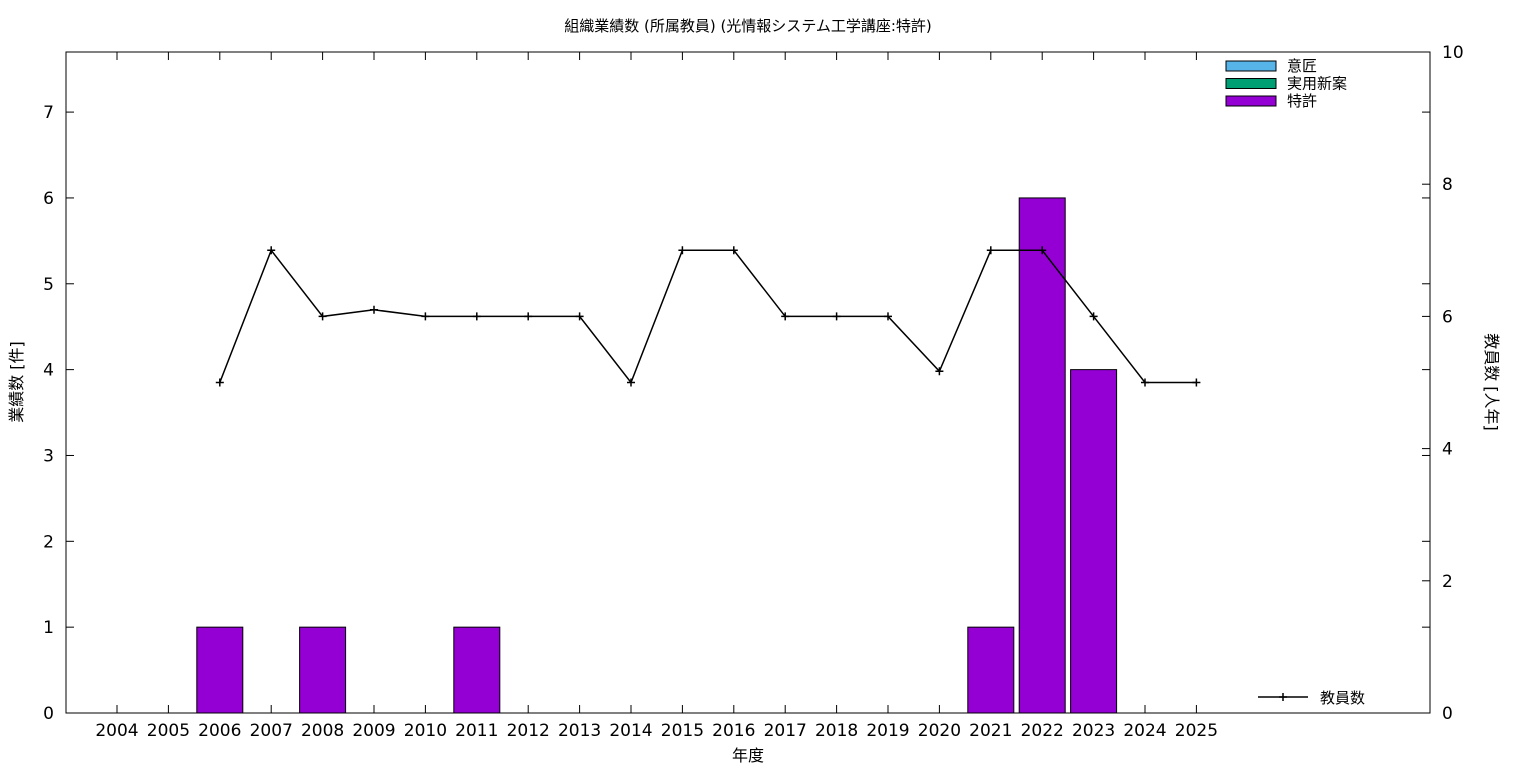 This screenshot has height=768, width=1536. I want to click on y-tick-label: 6, so click(48, 199).